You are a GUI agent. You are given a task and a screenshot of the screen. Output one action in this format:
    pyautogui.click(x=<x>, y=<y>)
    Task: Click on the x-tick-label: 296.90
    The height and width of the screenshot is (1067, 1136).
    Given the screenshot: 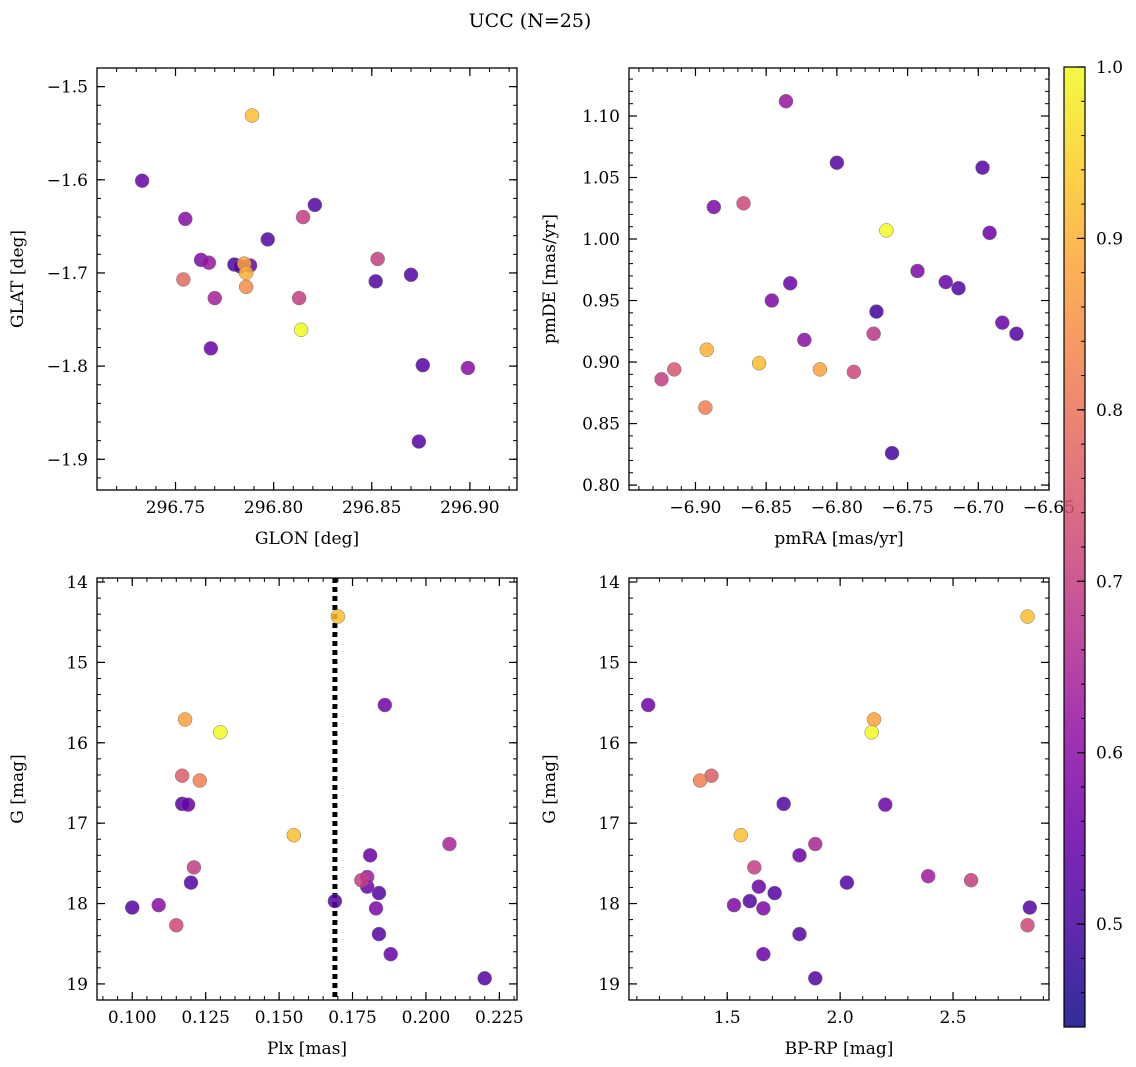 What is the action you would take?
    pyautogui.click(x=469, y=508)
    